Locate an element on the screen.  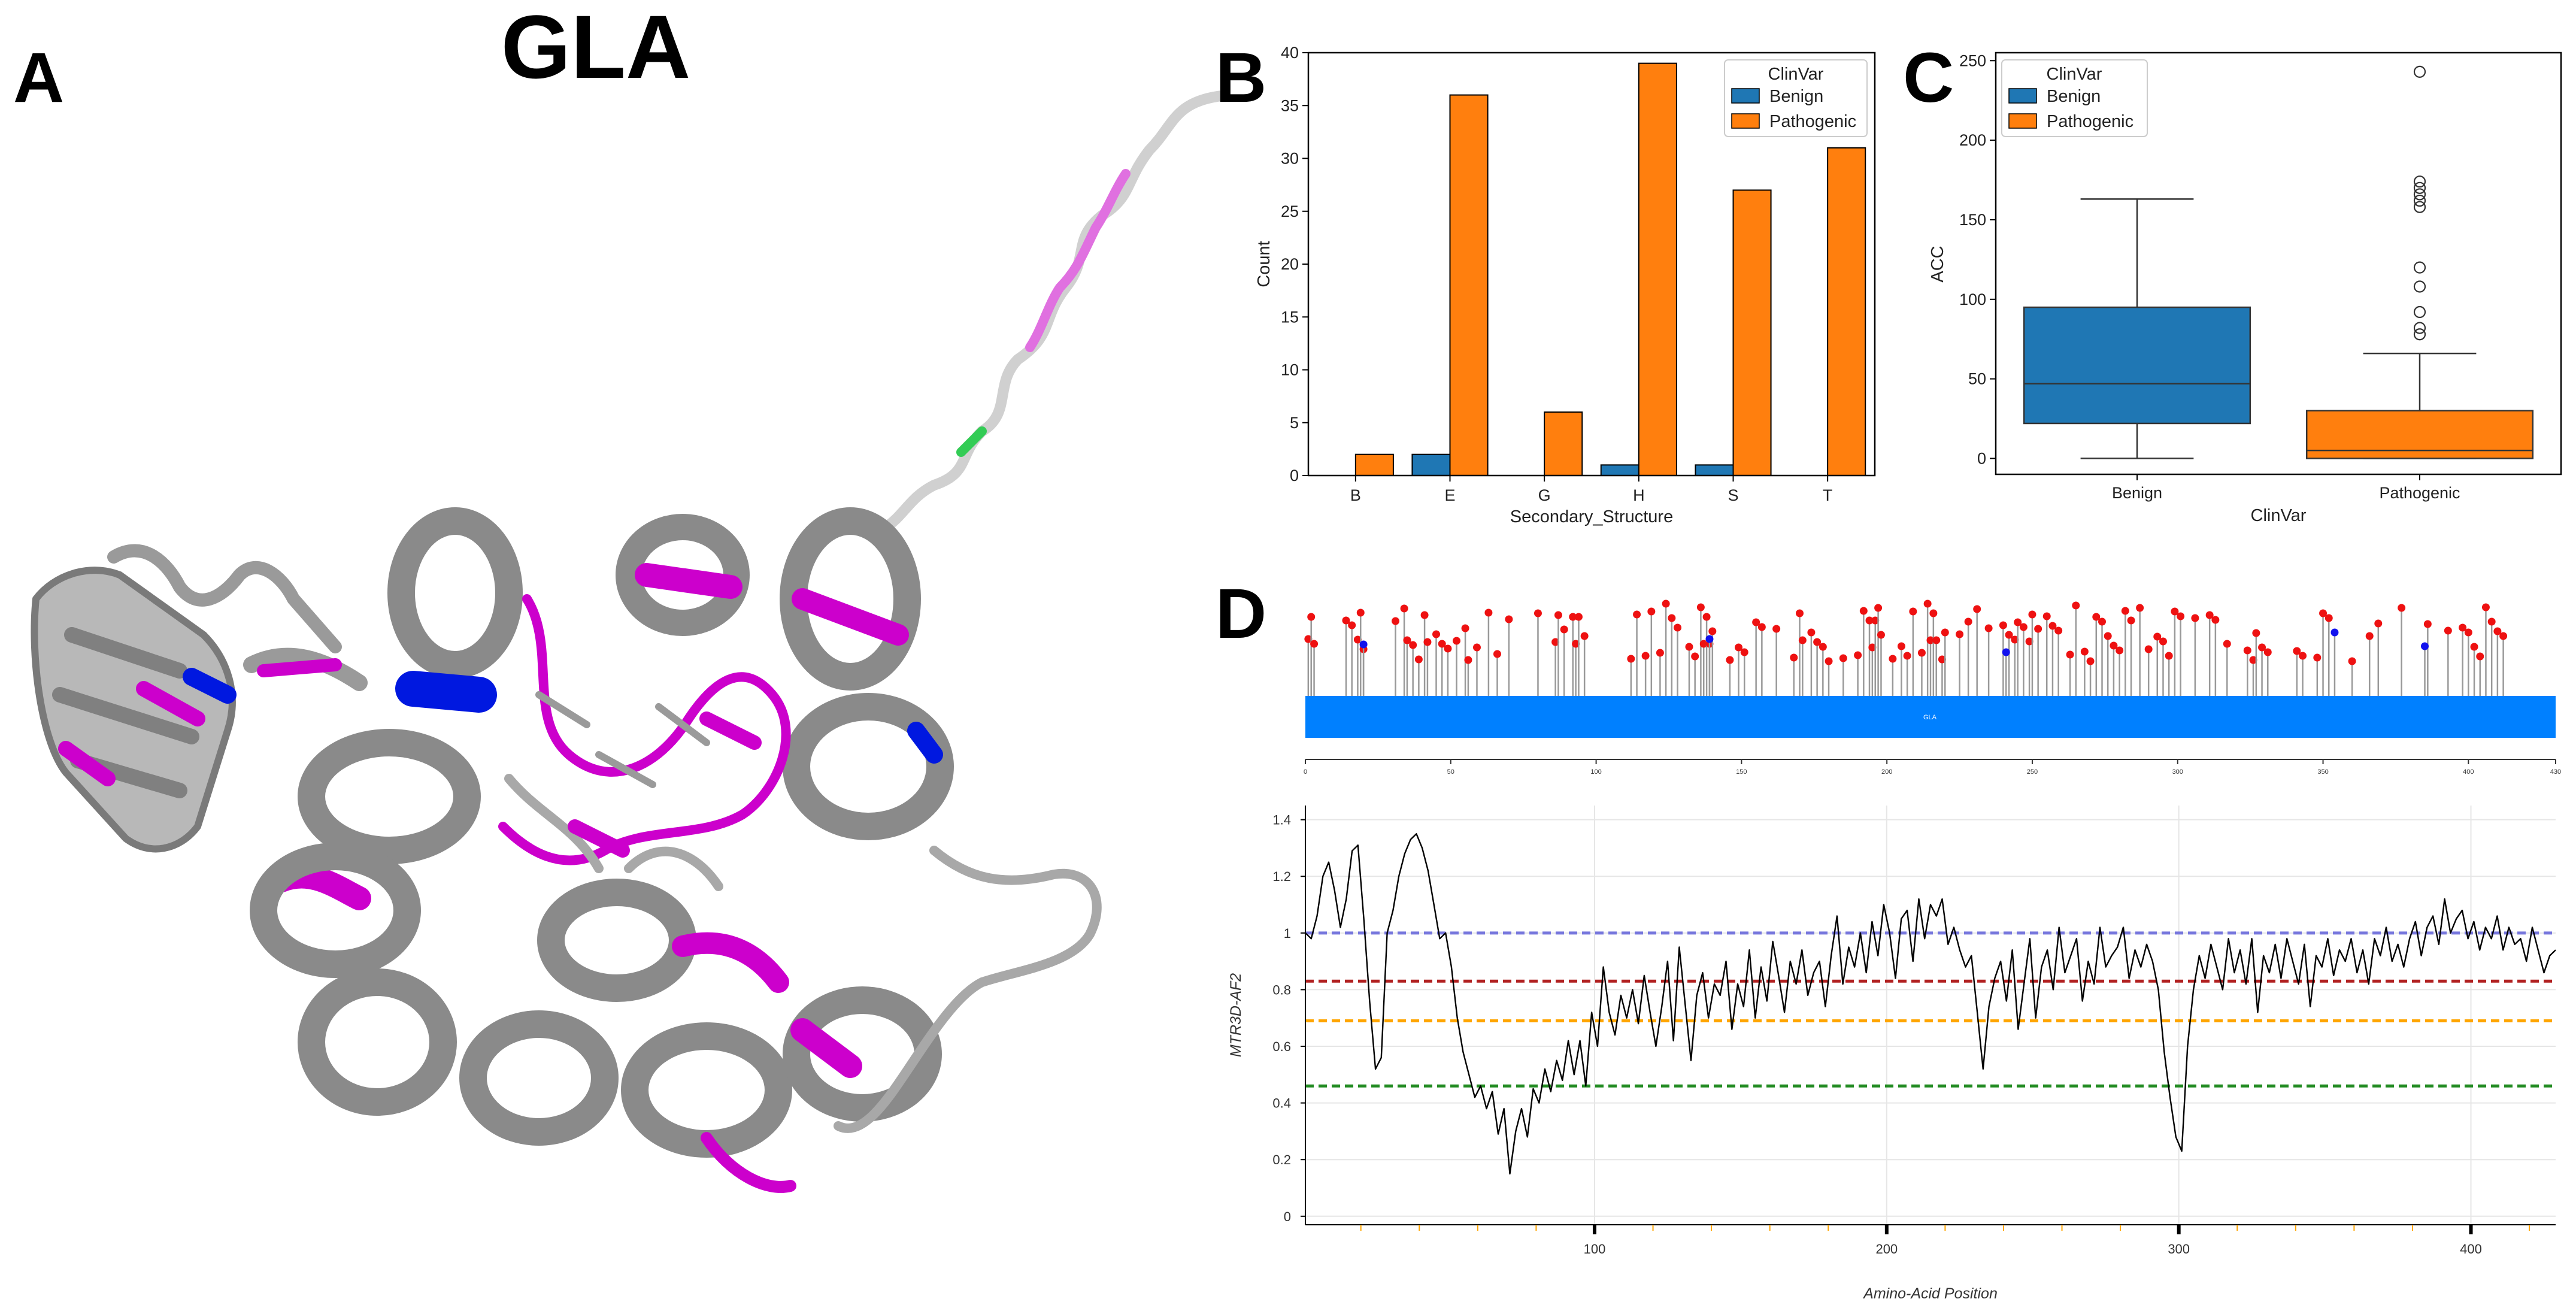
chart-b-bar-pathogenic-S is located at coordinates (1752, 332).